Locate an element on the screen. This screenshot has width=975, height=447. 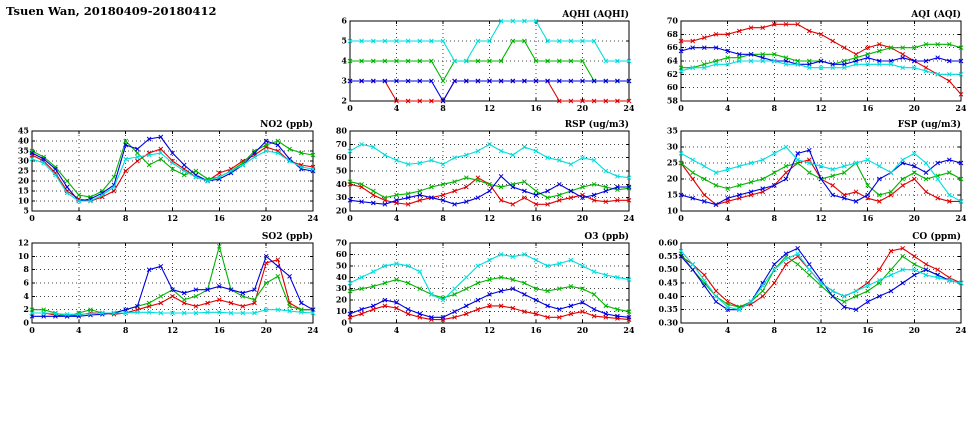
y-tick-label: 3 is located at coordinates (344, 81).